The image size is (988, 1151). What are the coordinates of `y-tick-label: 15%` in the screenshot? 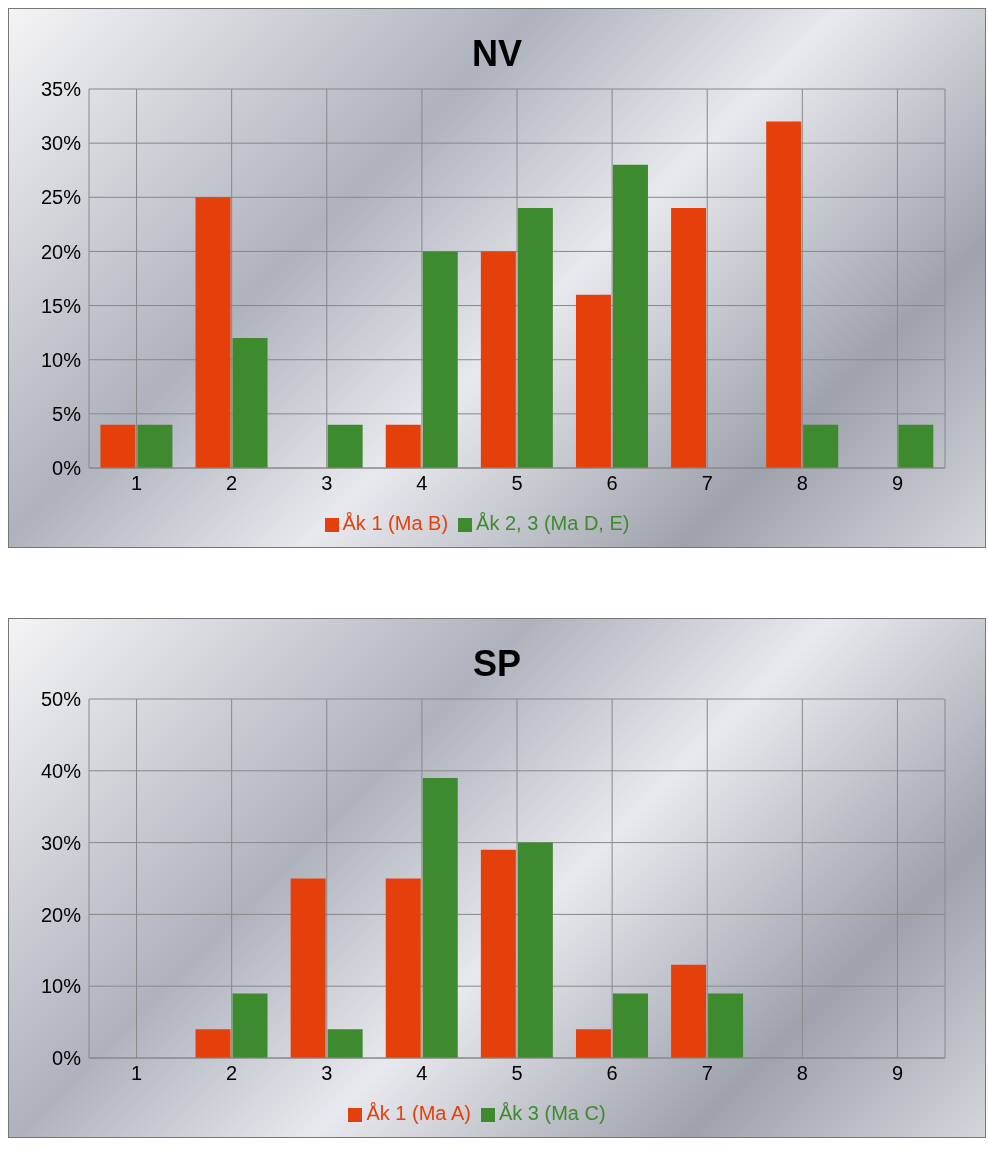 It's located at (61, 305).